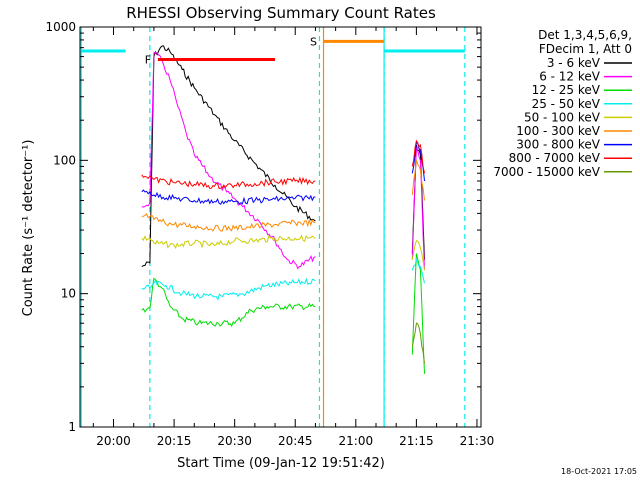 This screenshot has height=480, width=640. What do you see at coordinates (313, 41) in the screenshot?
I see `annotation-label: S` at bounding box center [313, 41].